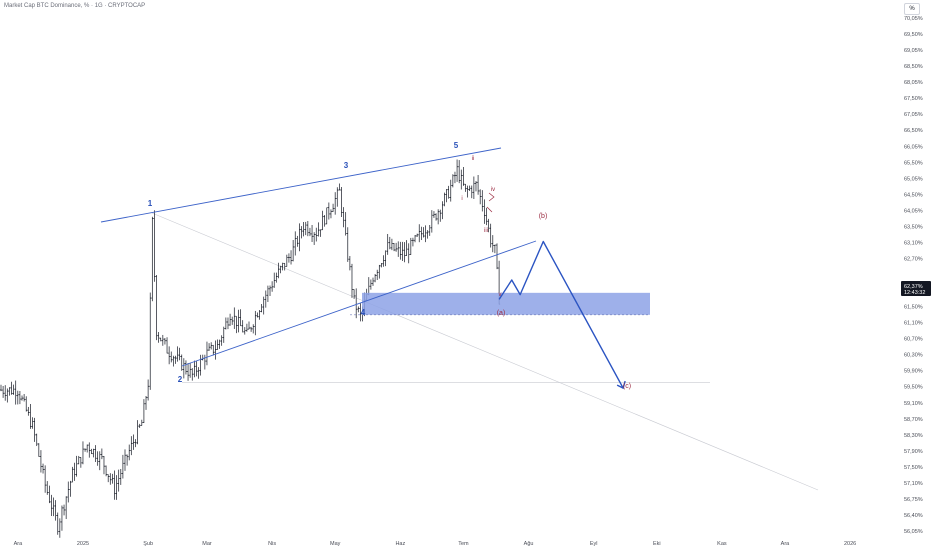 Image resolution: width=932 pixels, height=550 pixels. I want to click on y-tick-label: 63,50%, so click(913, 227).